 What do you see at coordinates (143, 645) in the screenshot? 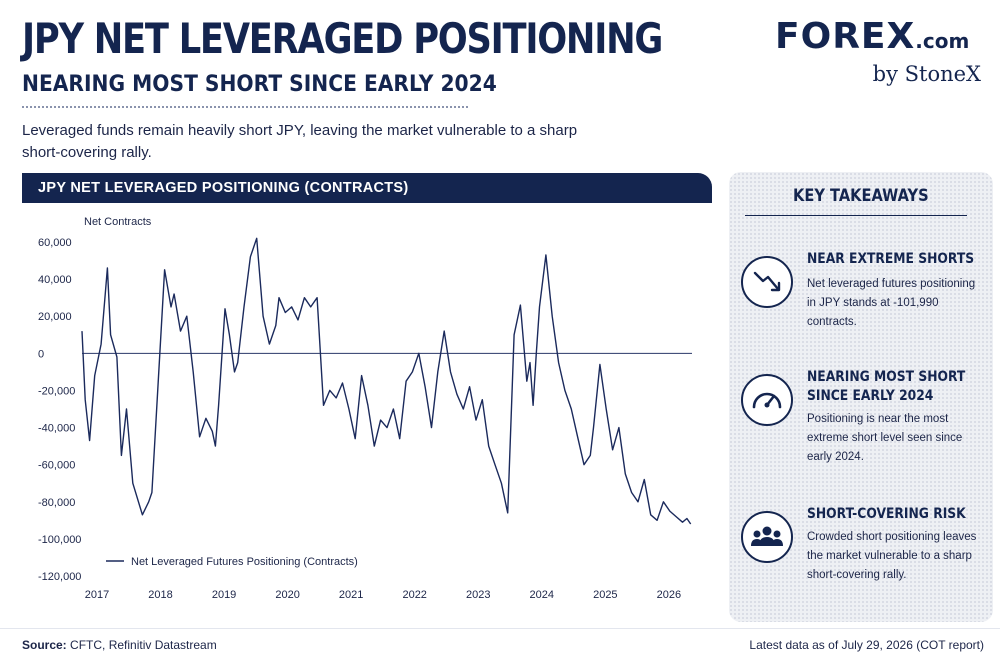
I see `source-text: CFTC, Refinitiv Datastream` at bounding box center [143, 645].